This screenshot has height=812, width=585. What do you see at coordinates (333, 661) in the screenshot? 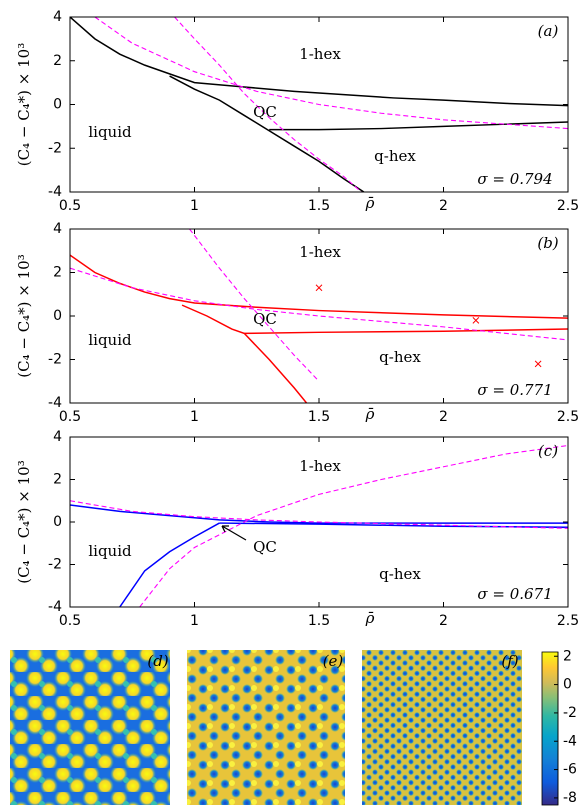
I see `image-label: (e)` at bounding box center [333, 661].